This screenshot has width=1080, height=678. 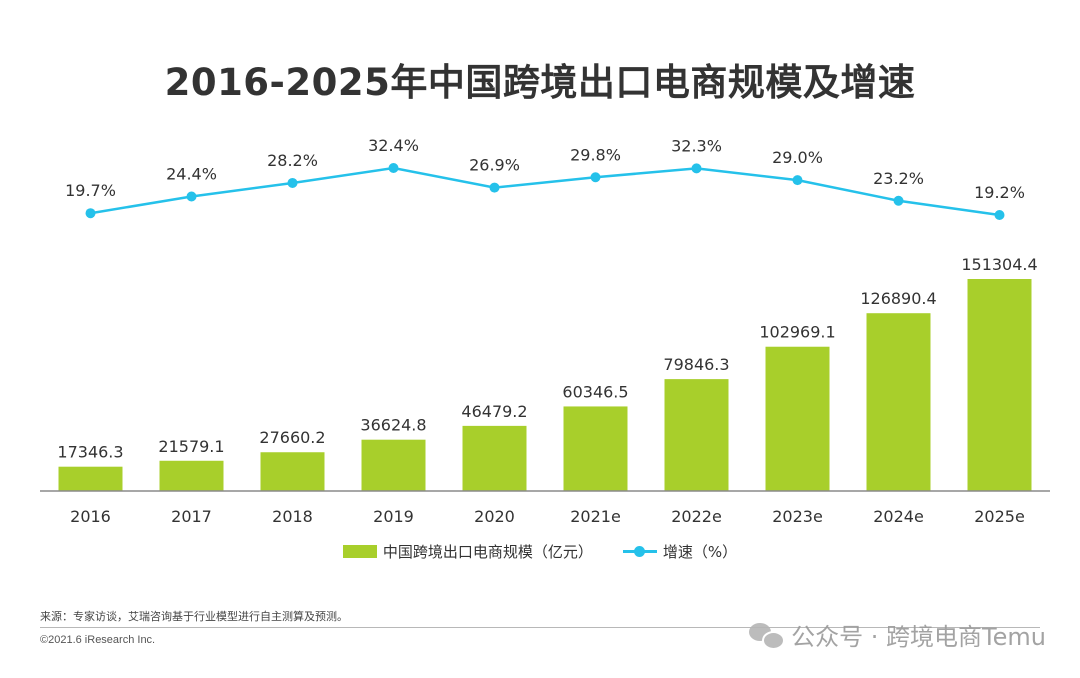 I want to click on bar-value-label: 21579.1, so click(x=191, y=446).